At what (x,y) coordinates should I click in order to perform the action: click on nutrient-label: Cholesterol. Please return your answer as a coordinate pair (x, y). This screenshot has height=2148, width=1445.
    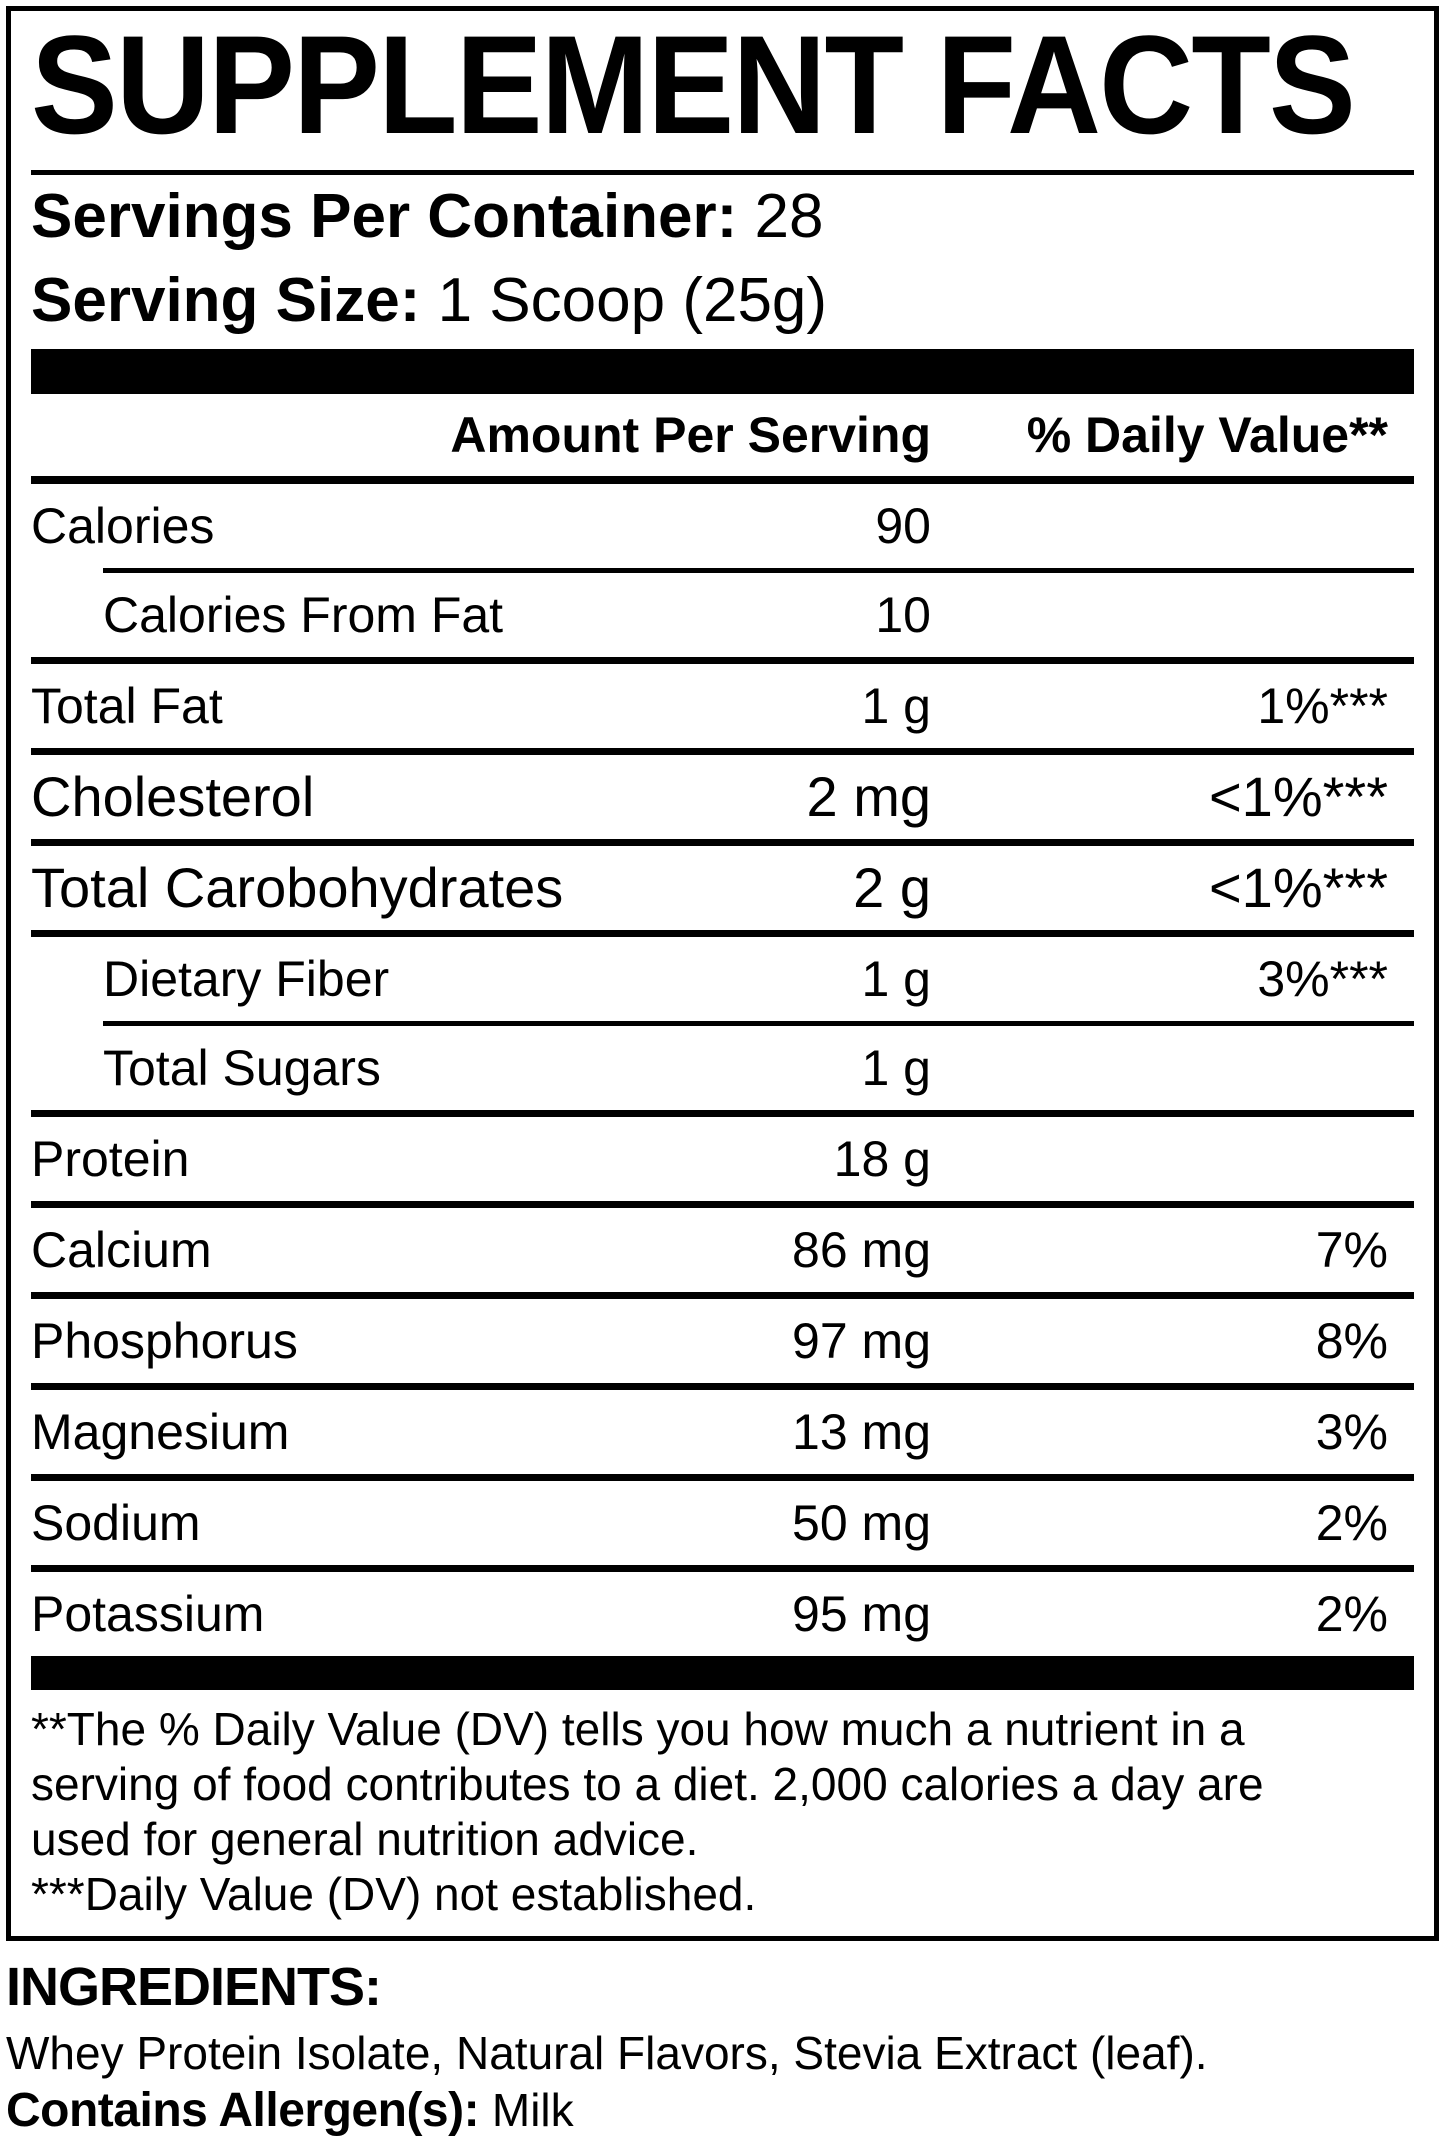
    Looking at the image, I should click on (173, 796).